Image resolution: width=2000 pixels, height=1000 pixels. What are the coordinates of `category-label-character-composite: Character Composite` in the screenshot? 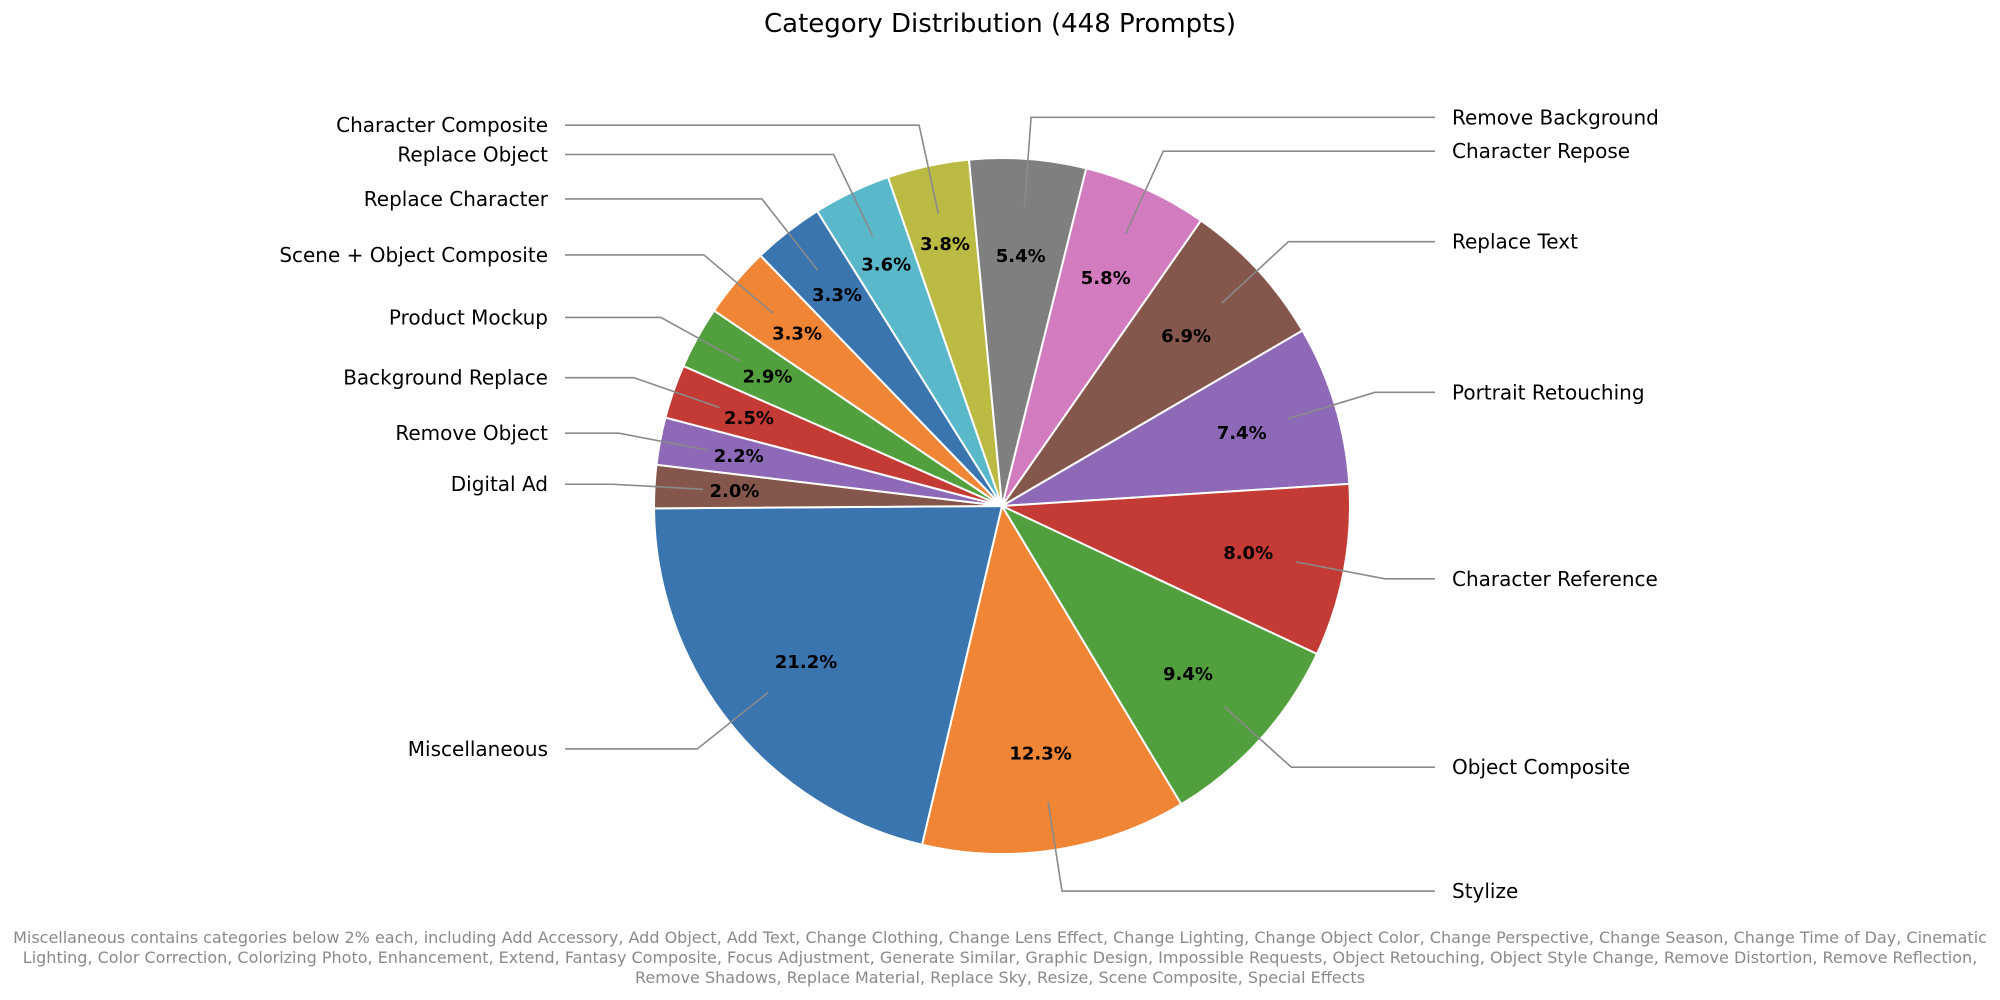 It's located at (442, 125).